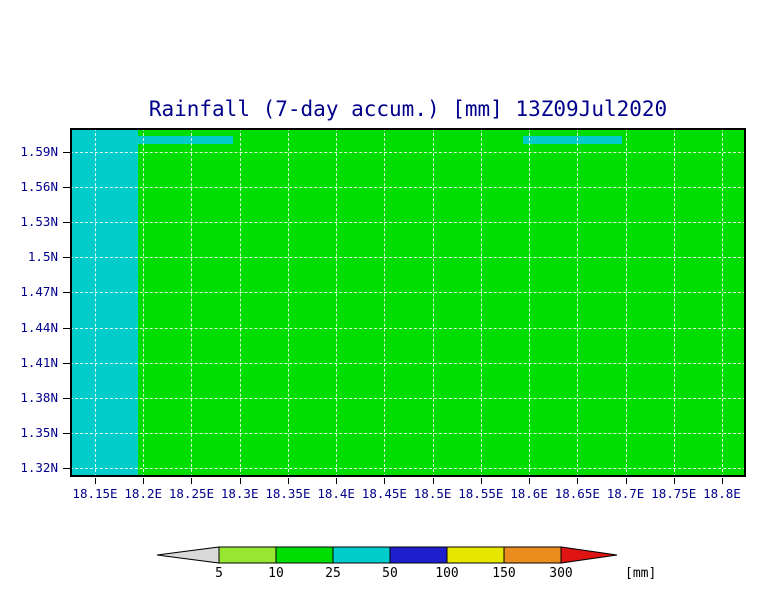  Describe the element at coordinates (39, 222) in the screenshot. I see `y-tick-label: 1.53N` at that location.